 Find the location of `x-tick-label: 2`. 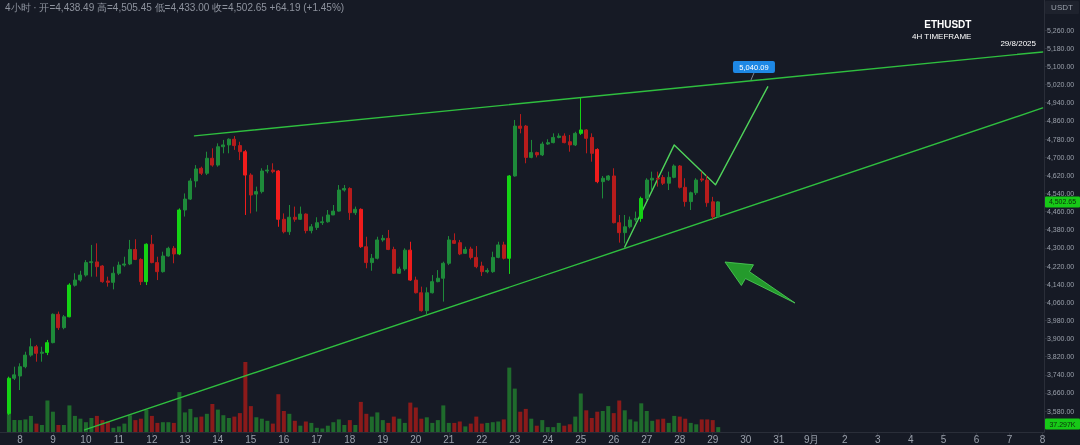

x-tick-label: 2 is located at coordinates (844, 439).